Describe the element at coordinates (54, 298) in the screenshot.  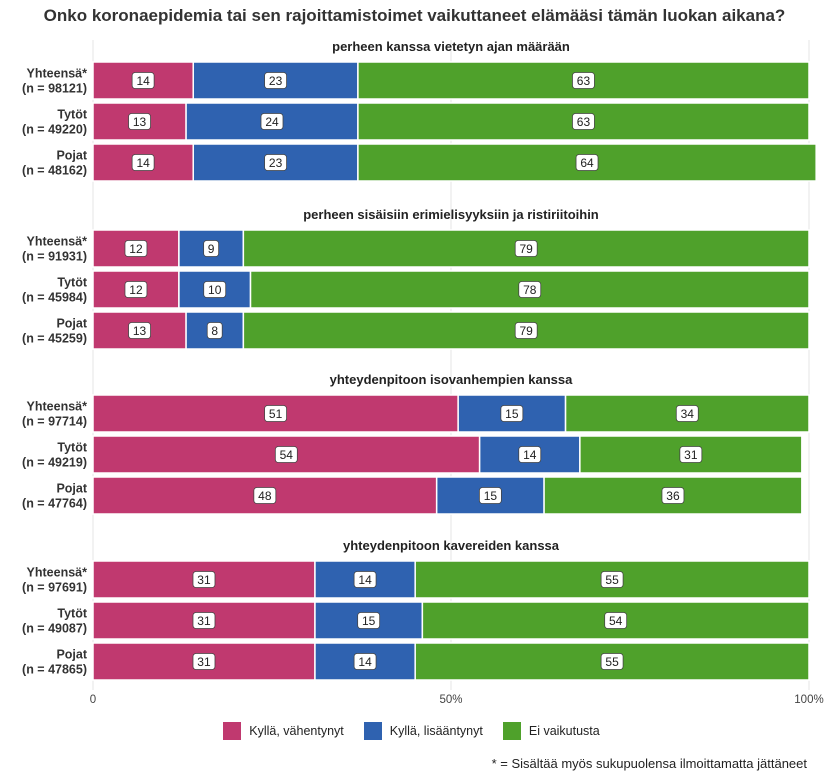
I see `group-n-label: (n = 45984)` at that location.